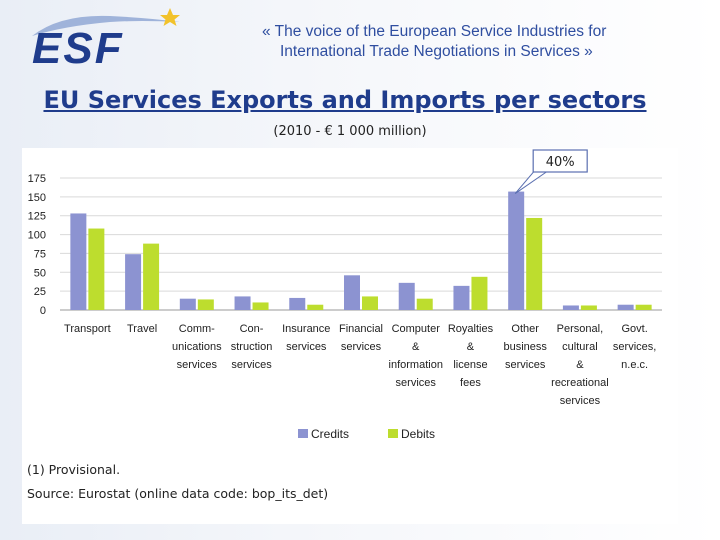 The height and width of the screenshot is (540, 720). Describe the element at coordinates (418, 434) in the screenshot. I see `legend-label-debits: Debits` at that location.